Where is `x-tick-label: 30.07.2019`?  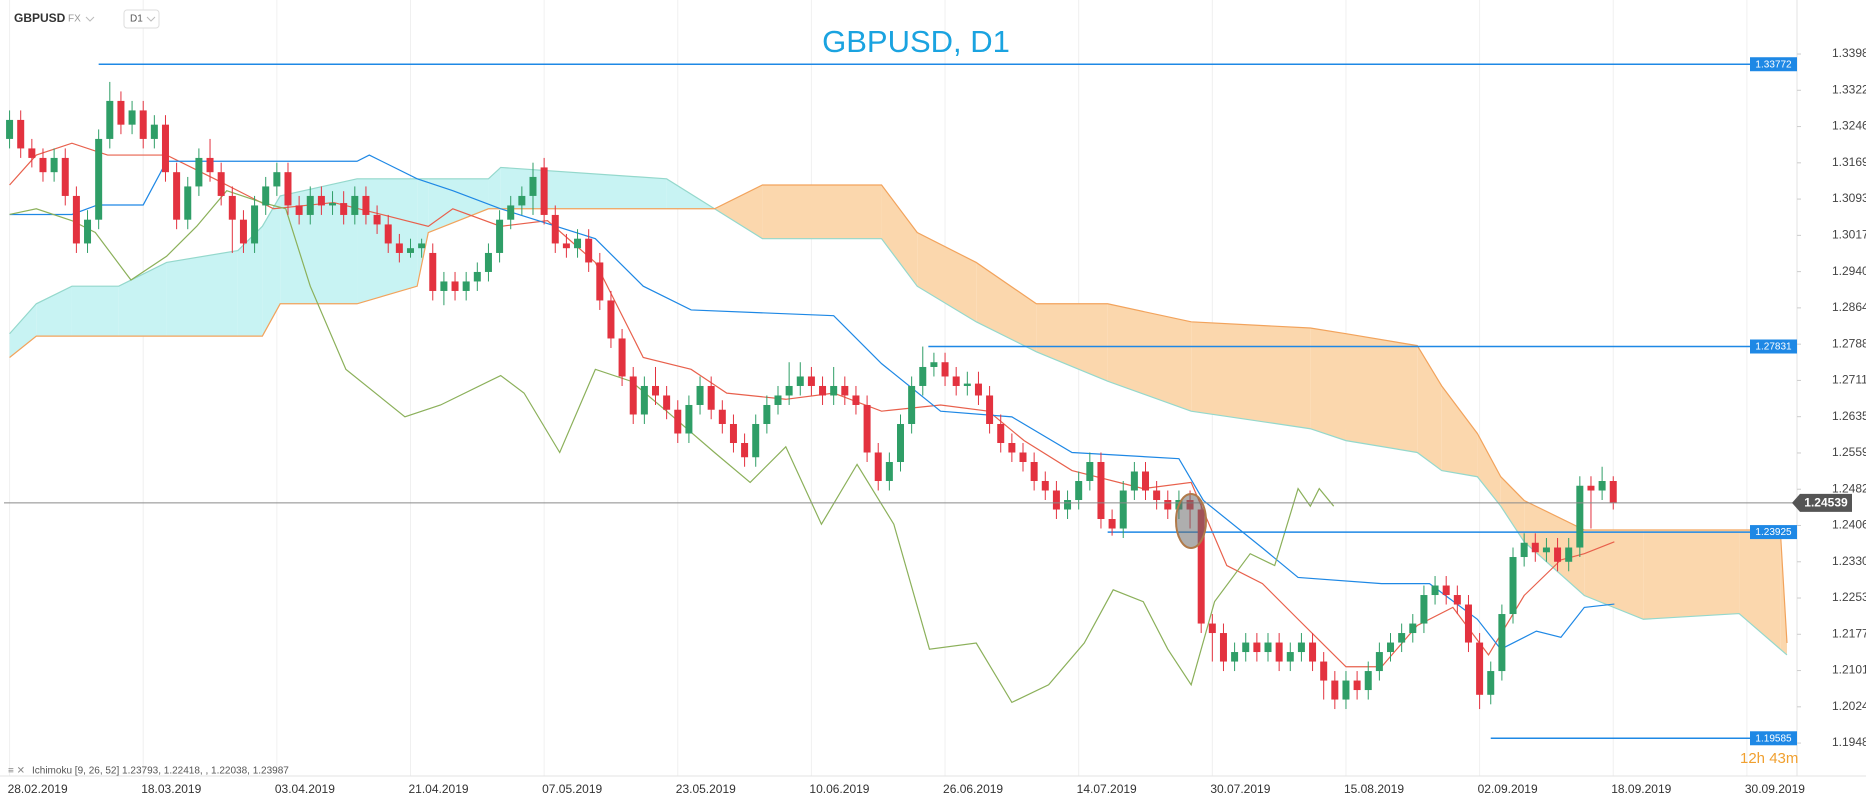 x-tick-label: 30.07.2019 is located at coordinates (1240, 789).